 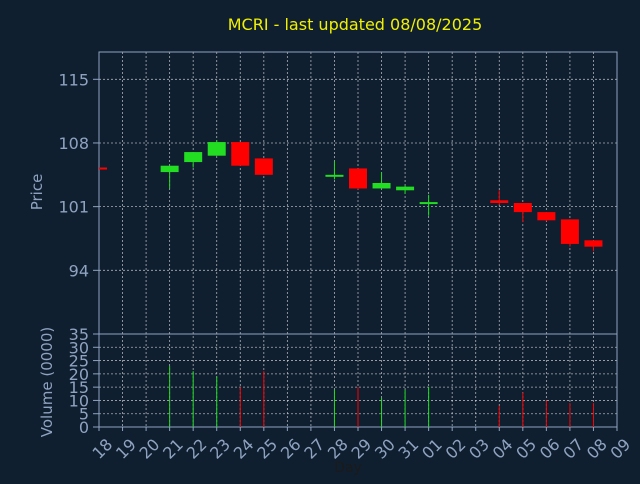 What do you see at coordinates (79, 361) in the screenshot?
I see `volume-tick-label: 25` at bounding box center [79, 361].